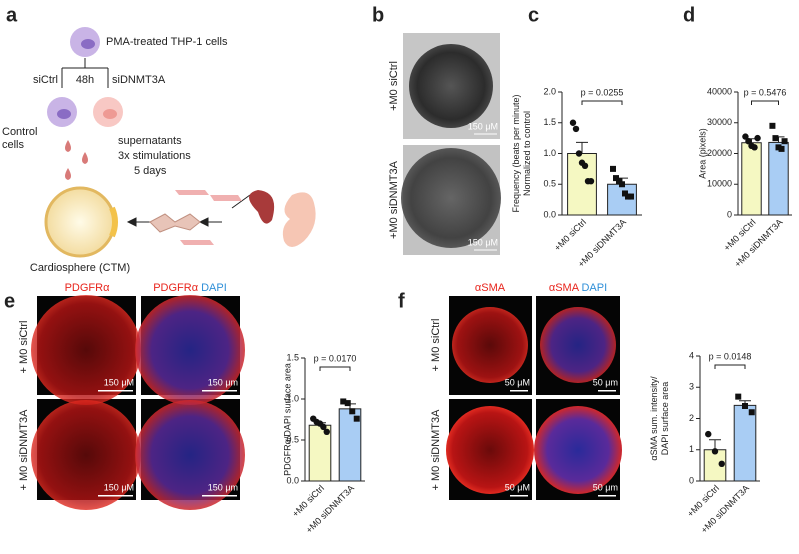 The image size is (799, 554). Describe the element at coordinates (516, 153) in the screenshot. I see `y-axis-label: Frequency (beats per minute)` at that location.